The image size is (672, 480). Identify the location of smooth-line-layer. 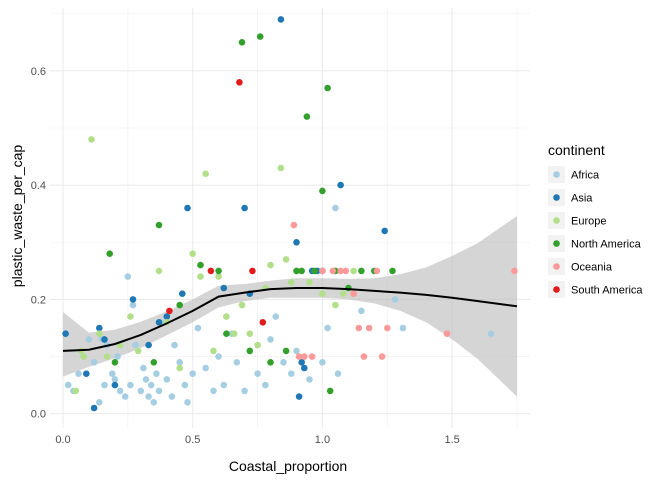
(290, 319).